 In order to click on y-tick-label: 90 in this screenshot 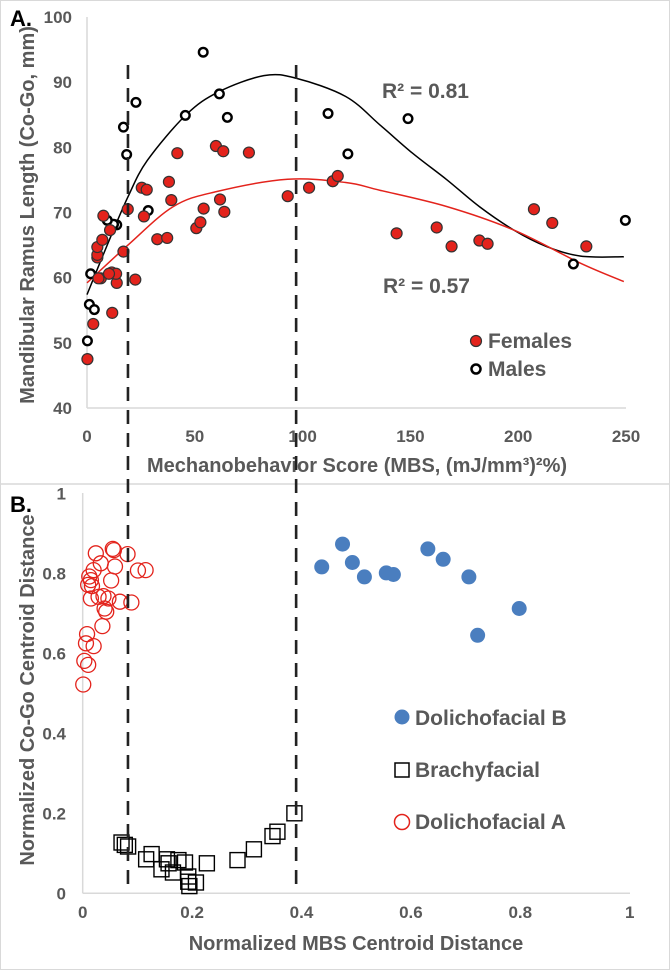, I will do `click(62, 82)`.